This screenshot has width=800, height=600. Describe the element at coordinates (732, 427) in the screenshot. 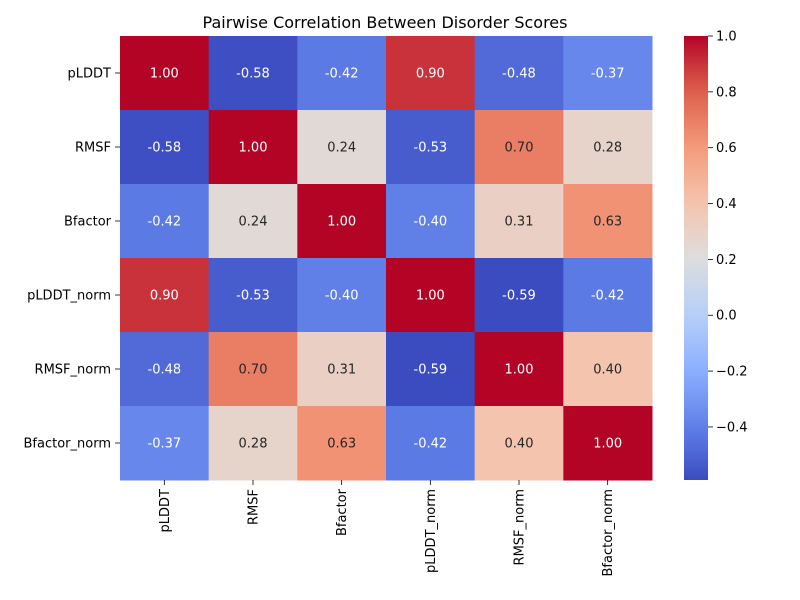

I see `colorbar-tick-label: −0.4` at that location.